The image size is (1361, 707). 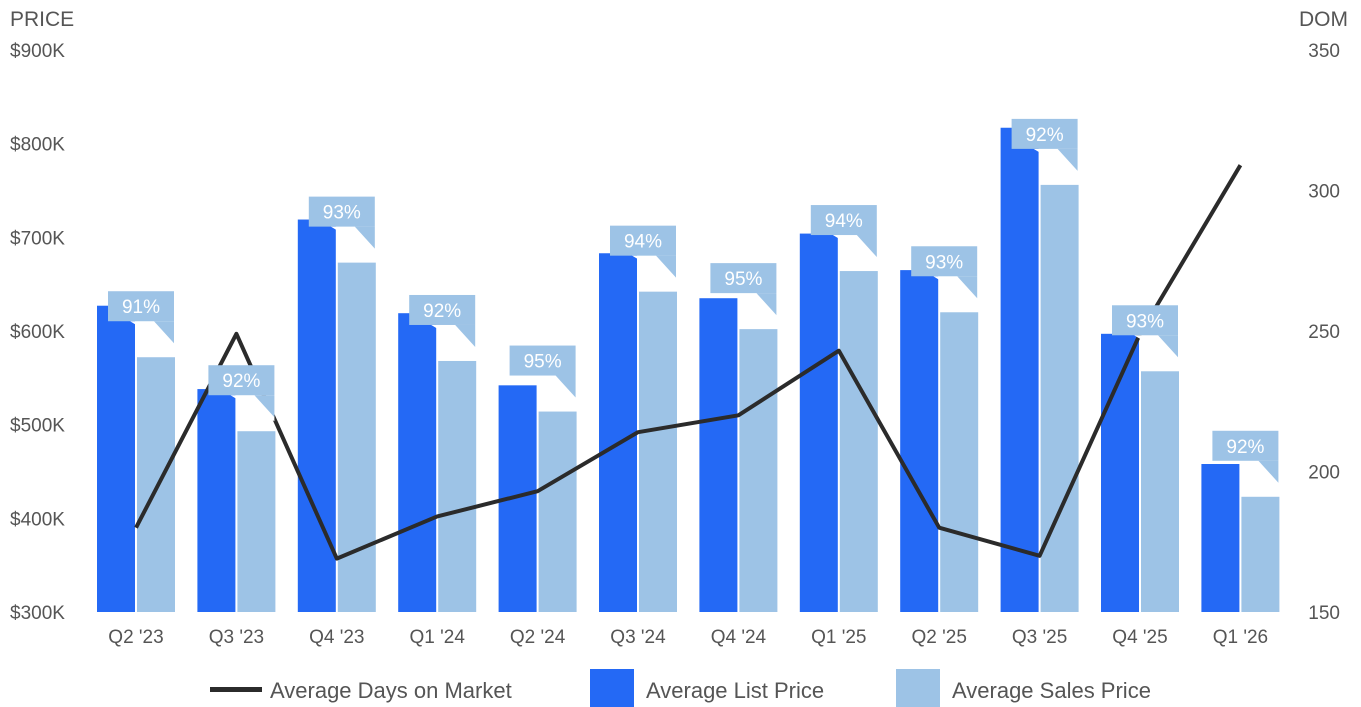 I want to click on left-tick-label: $800K, so click(x=37, y=145).